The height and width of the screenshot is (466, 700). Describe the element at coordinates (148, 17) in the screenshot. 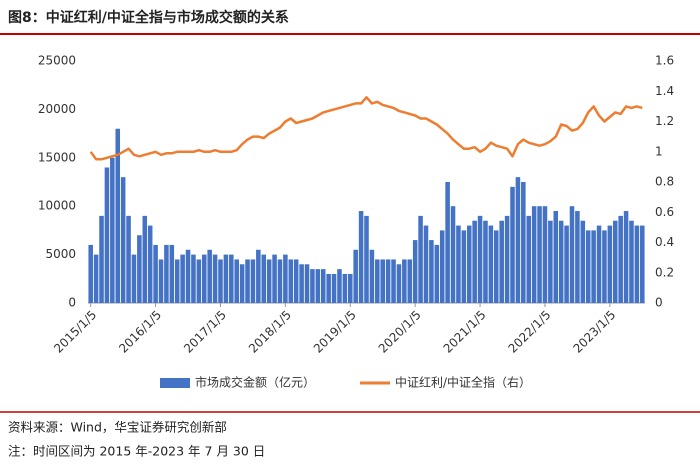

I see `chart-title: 图8：中证红利/中证全指与市场成交额的关系` at that location.